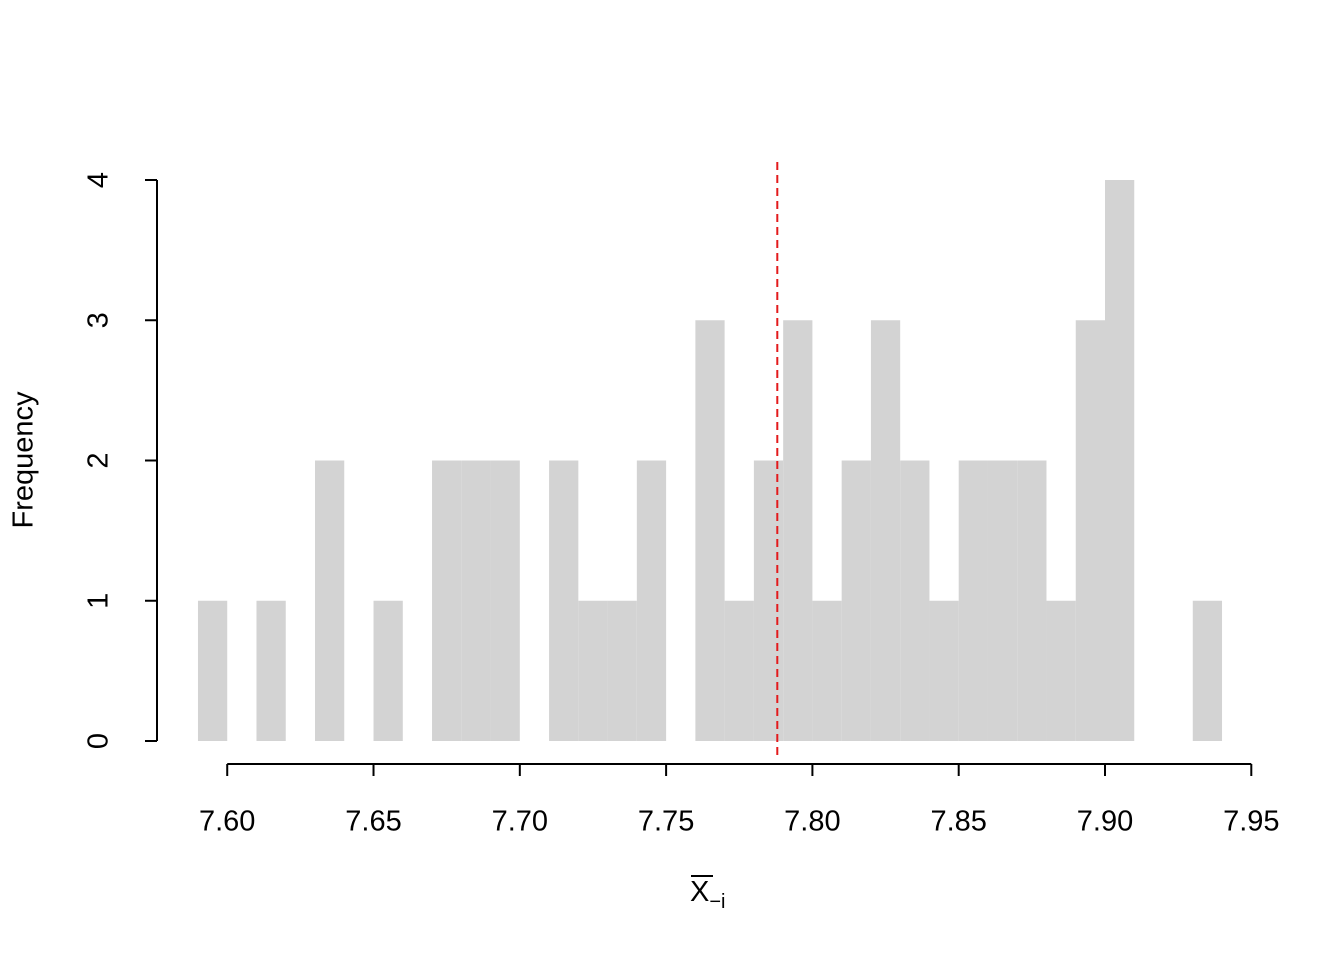  What do you see at coordinates (812, 822) in the screenshot?
I see `x-tick-label: 7.80` at bounding box center [812, 822].